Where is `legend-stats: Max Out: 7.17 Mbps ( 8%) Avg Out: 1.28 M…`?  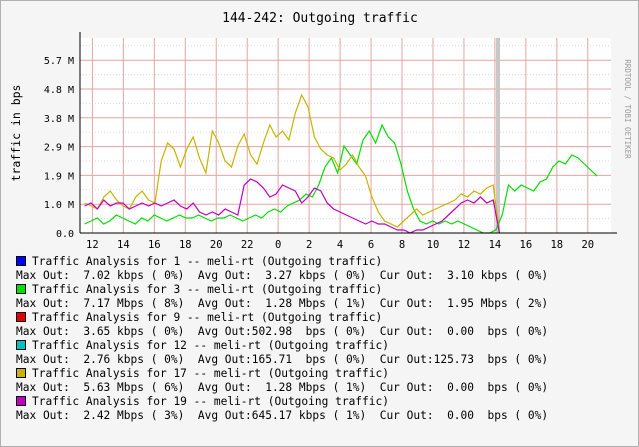 legend-stats: Max Out: 7.17 Mbps ( 8%) Avg Out: 1.28 M… is located at coordinates (282, 303).